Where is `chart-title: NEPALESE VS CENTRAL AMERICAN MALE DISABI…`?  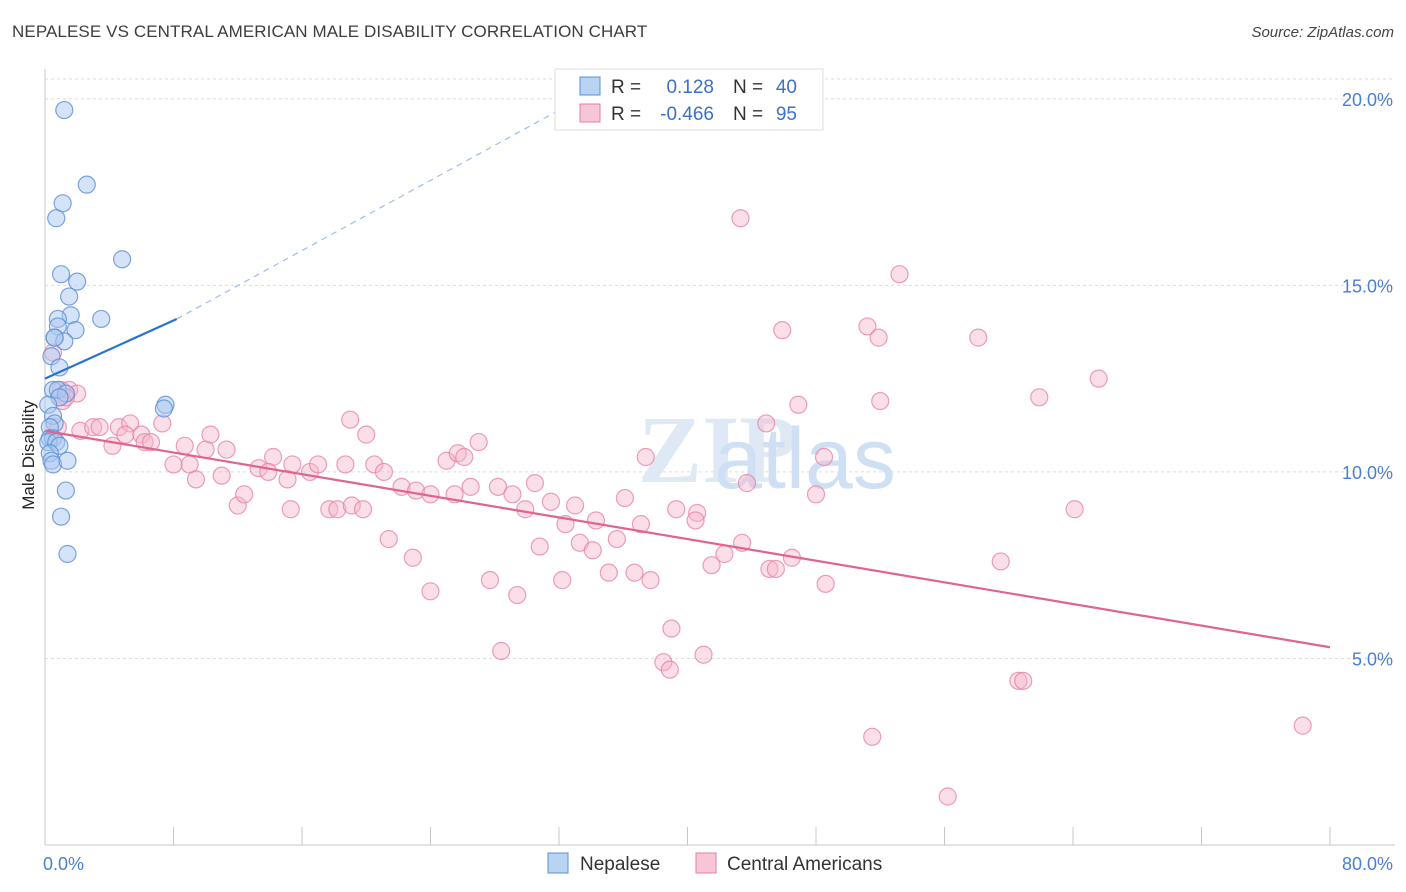
chart-title: NEPALESE VS CENTRAL AMERICAN MALE DISABI… is located at coordinates (330, 31).